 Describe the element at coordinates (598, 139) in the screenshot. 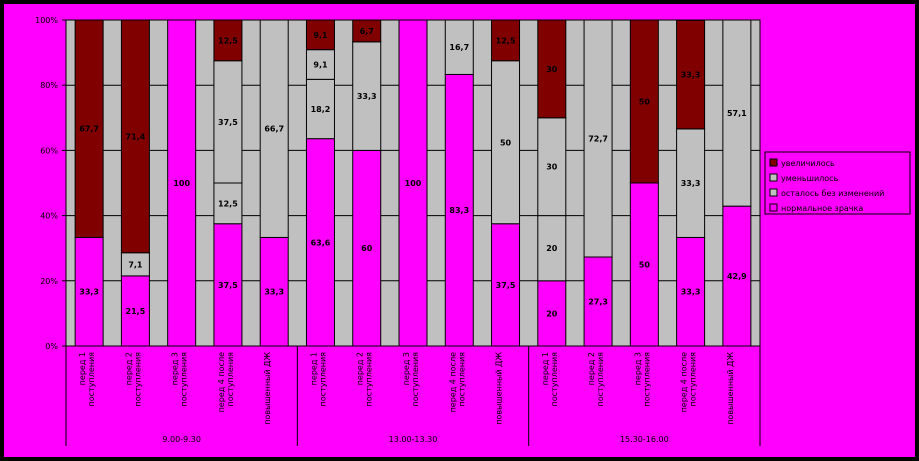

I see `data-label: 72,7` at that location.